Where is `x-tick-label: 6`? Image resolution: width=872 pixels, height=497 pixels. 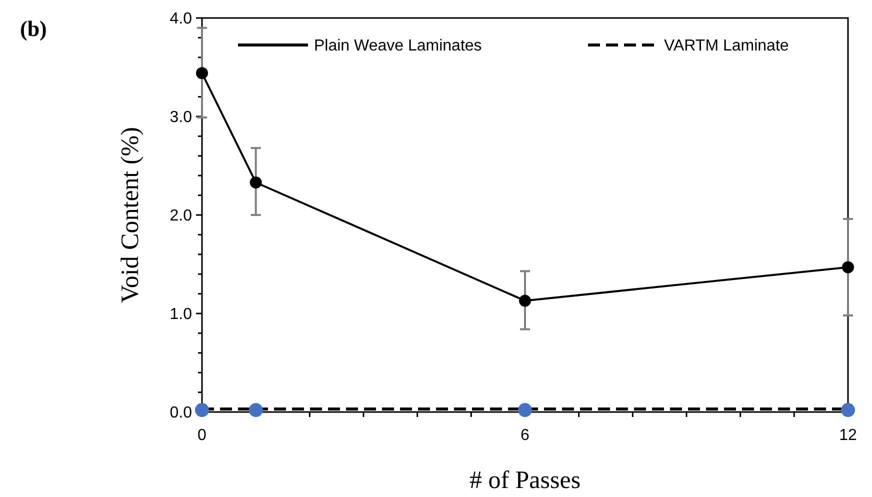 x-tick-label: 6 is located at coordinates (525, 435).